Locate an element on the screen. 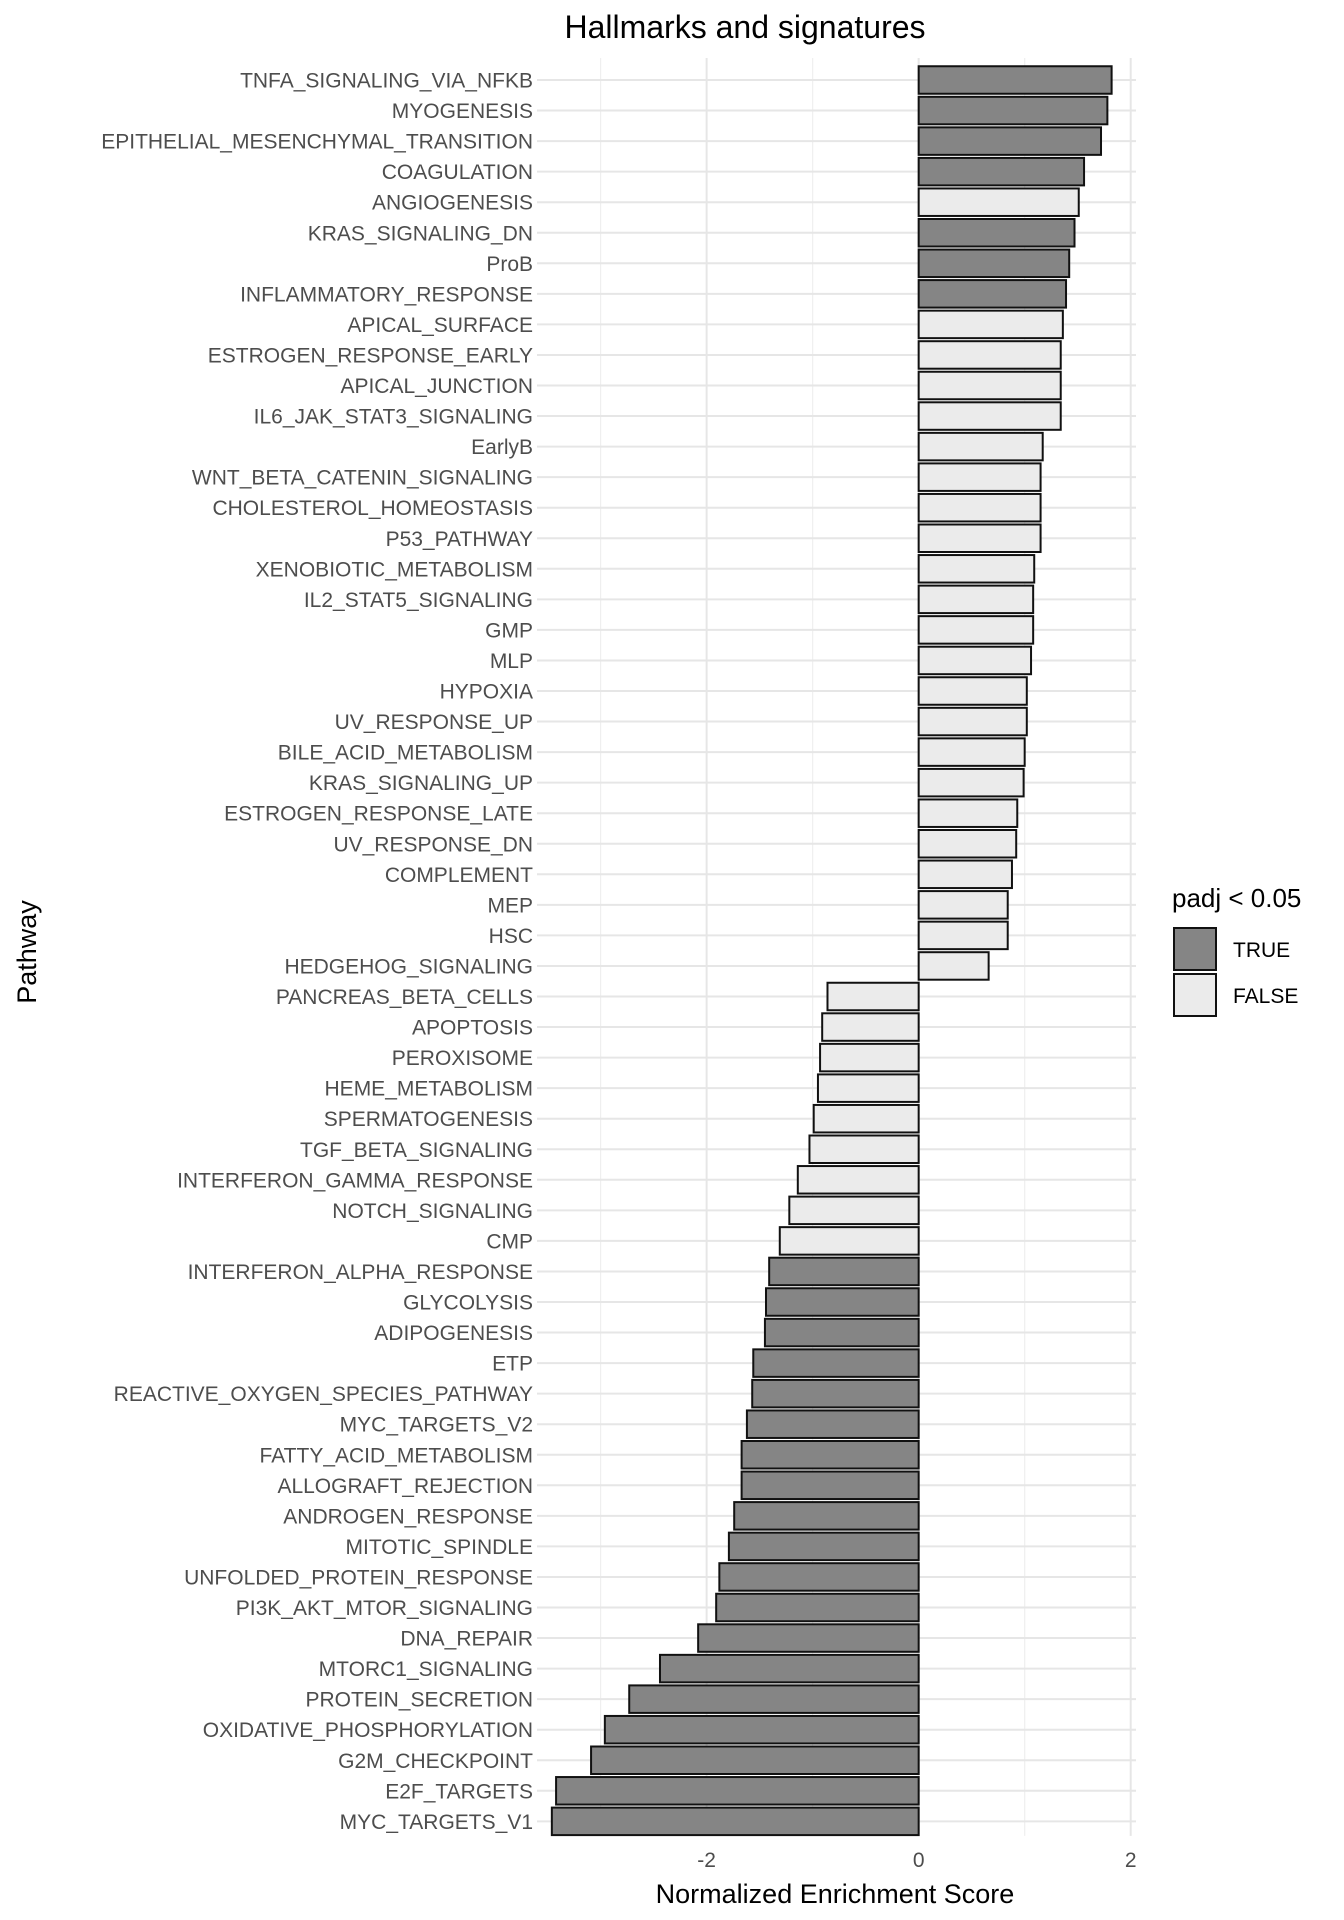 Image resolution: width=1344 pixels, height=1920 pixels. y-tick-label: TGF_BETA_SIGNALING is located at coordinates (416, 1150).